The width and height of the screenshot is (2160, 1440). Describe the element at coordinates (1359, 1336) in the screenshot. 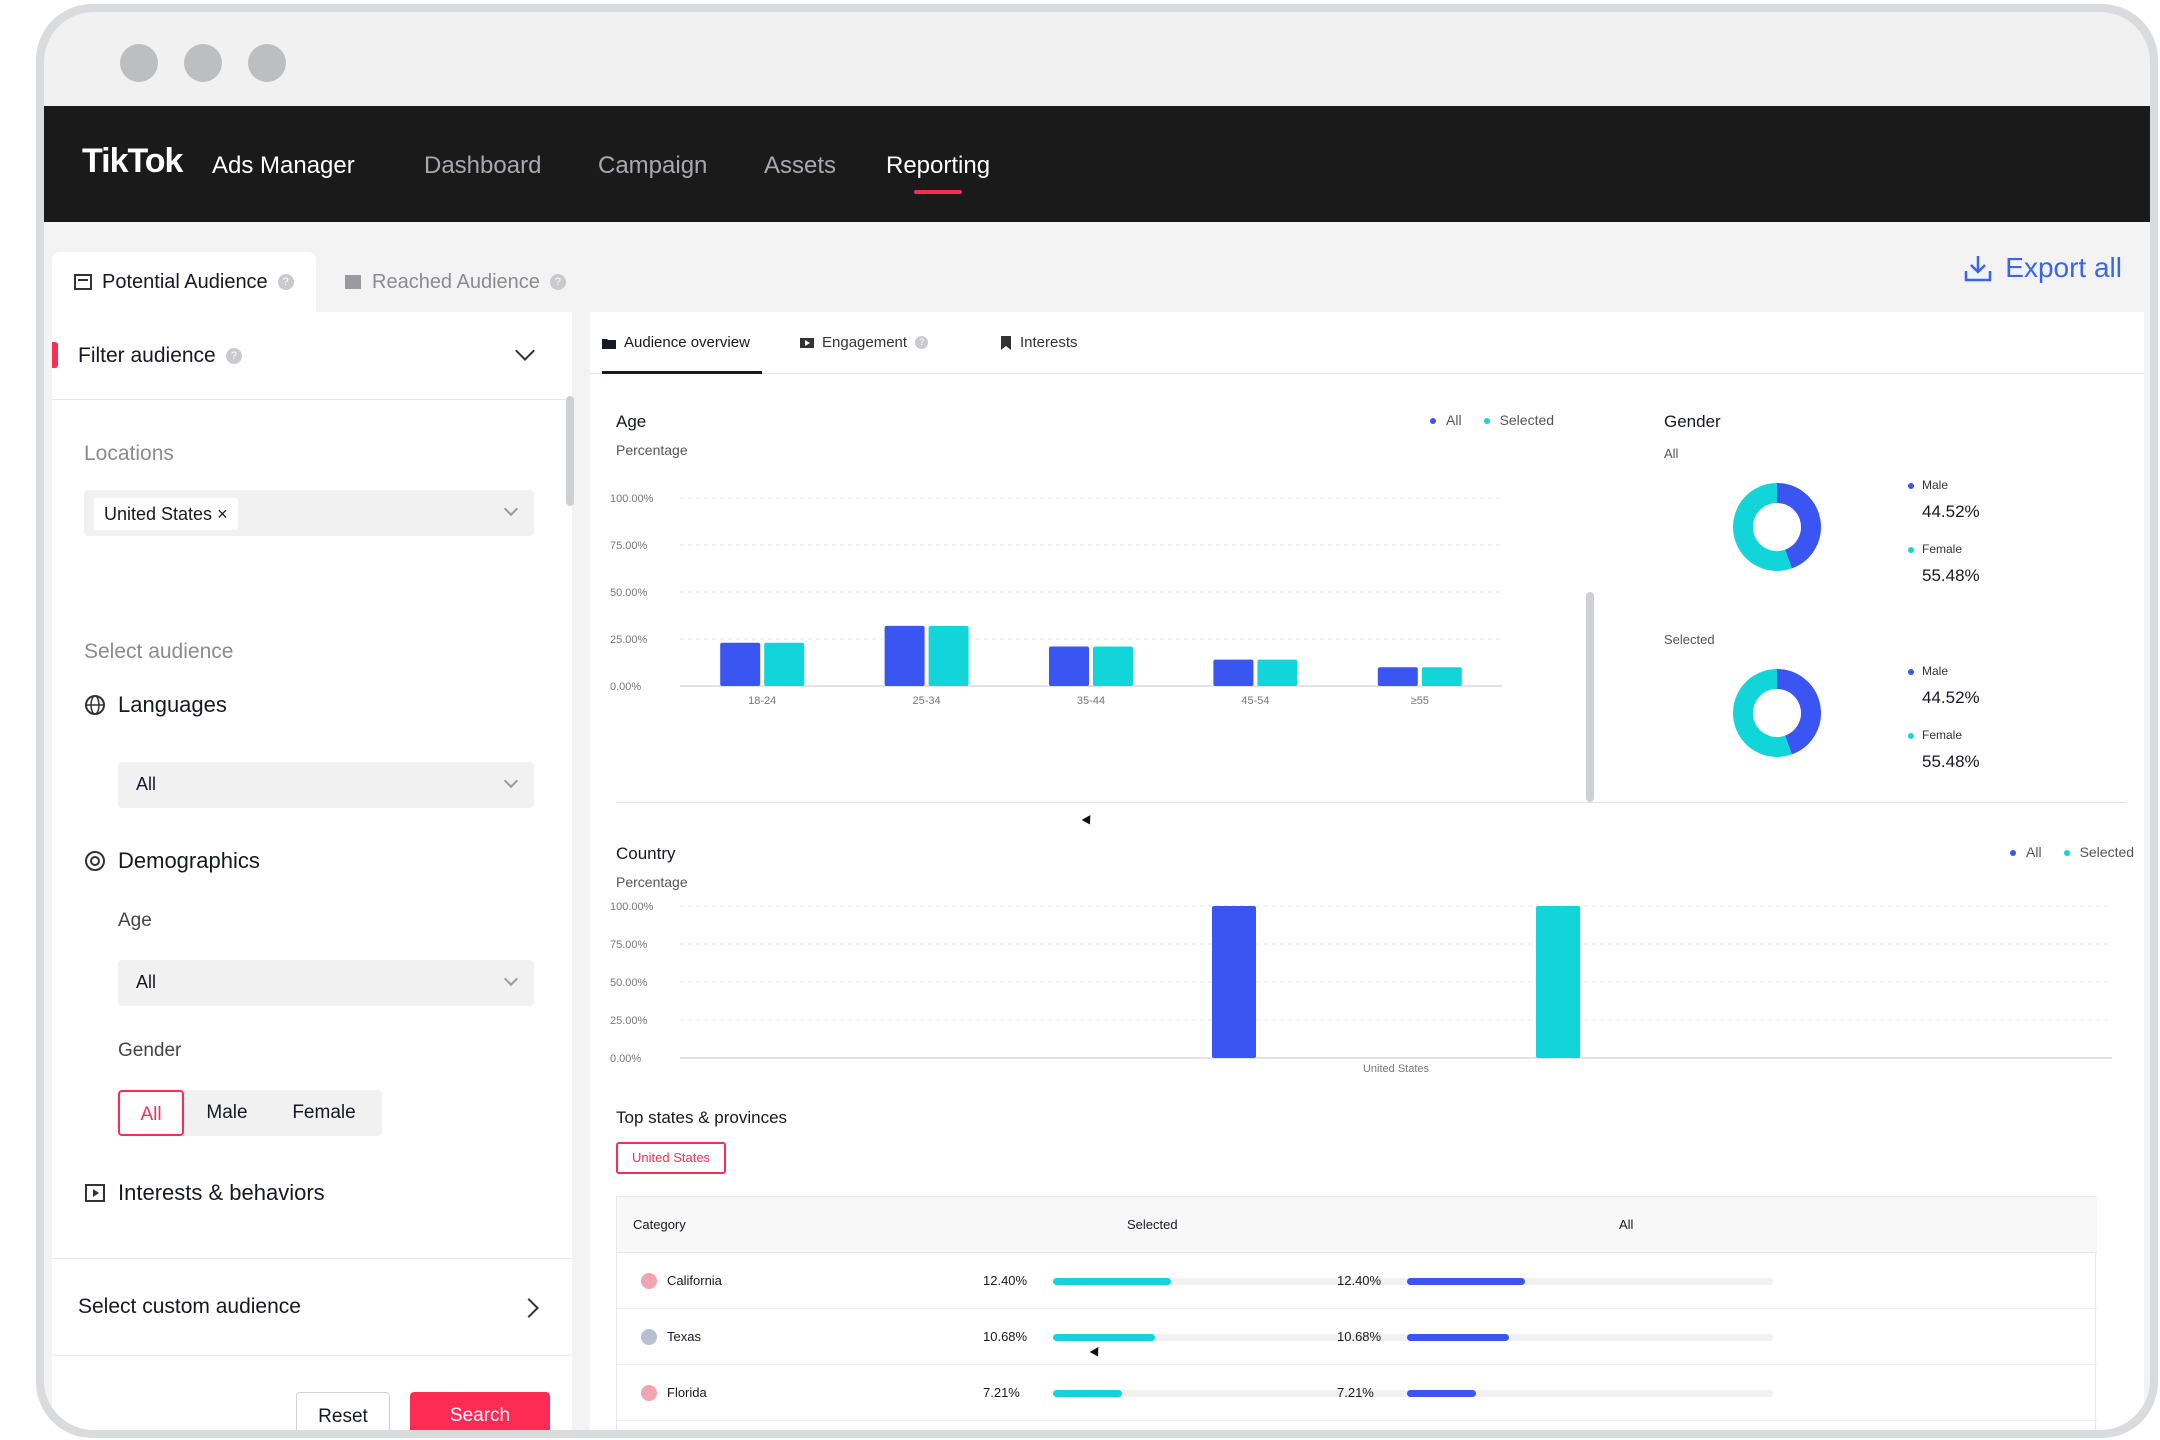

I see `state-all-value: 10.68%` at that location.